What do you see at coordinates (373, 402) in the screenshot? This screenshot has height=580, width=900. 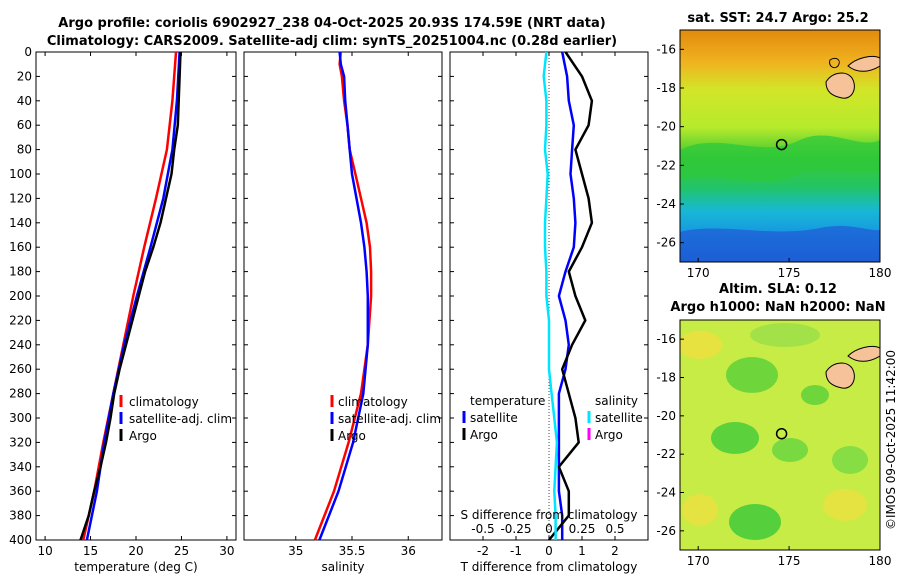 I see `legend-climatology-label: climatology` at bounding box center [373, 402].